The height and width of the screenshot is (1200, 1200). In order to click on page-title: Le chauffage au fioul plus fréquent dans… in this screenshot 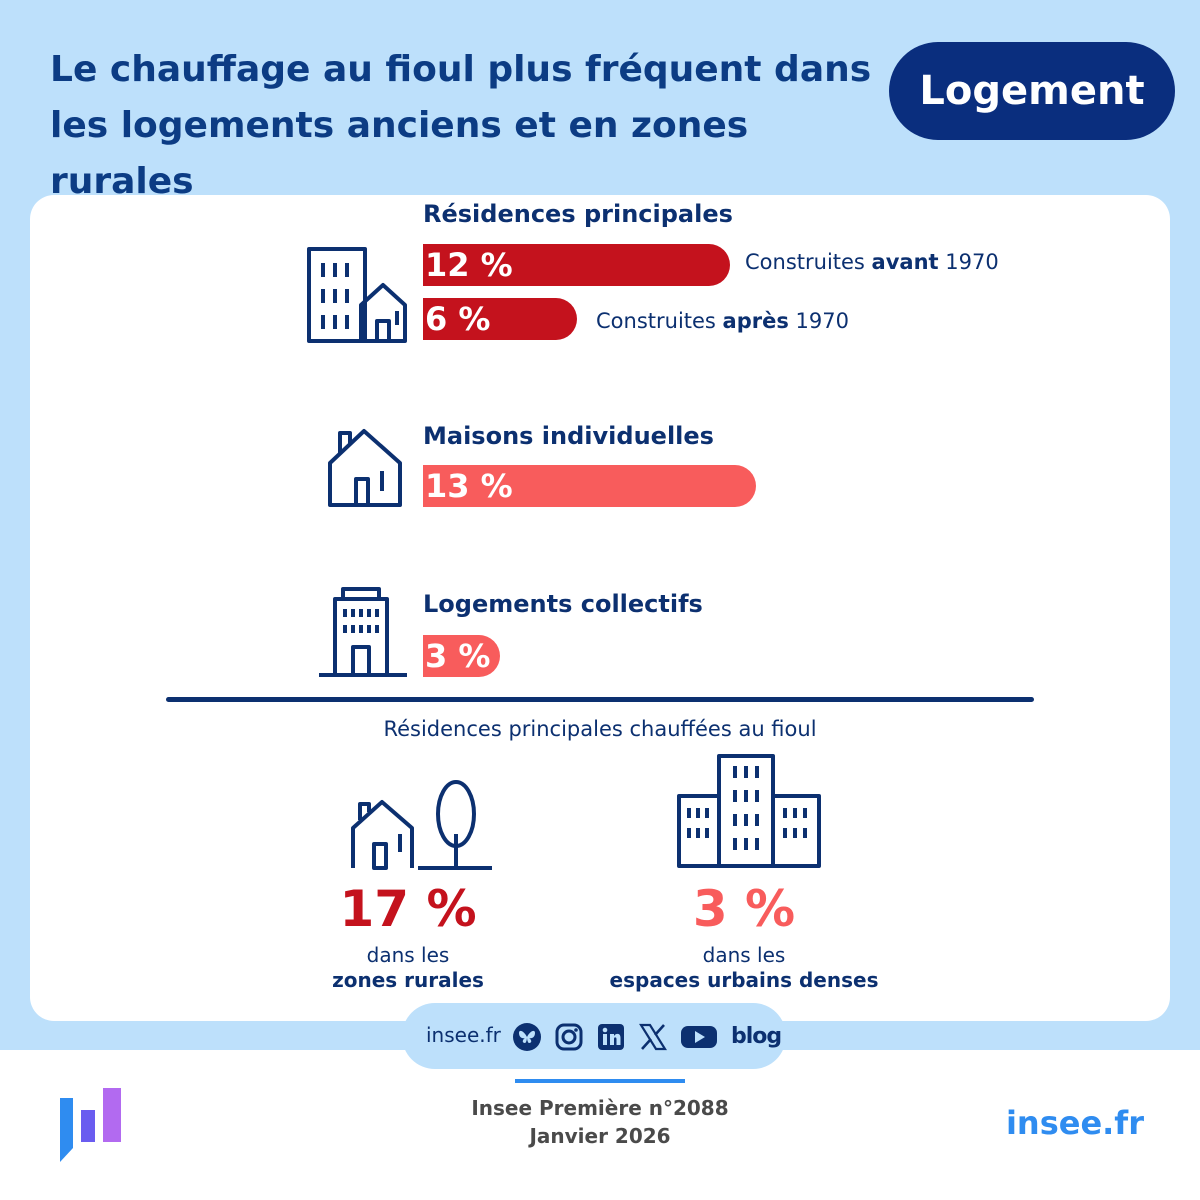, I will do `click(470, 126)`.